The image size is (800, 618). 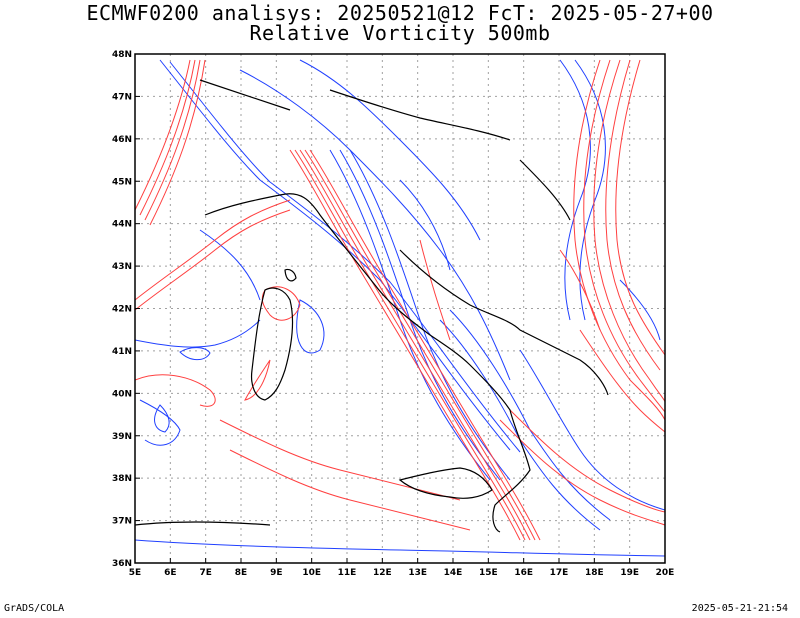 I want to click on lon-tick-label: 7E, so click(x=205, y=573).